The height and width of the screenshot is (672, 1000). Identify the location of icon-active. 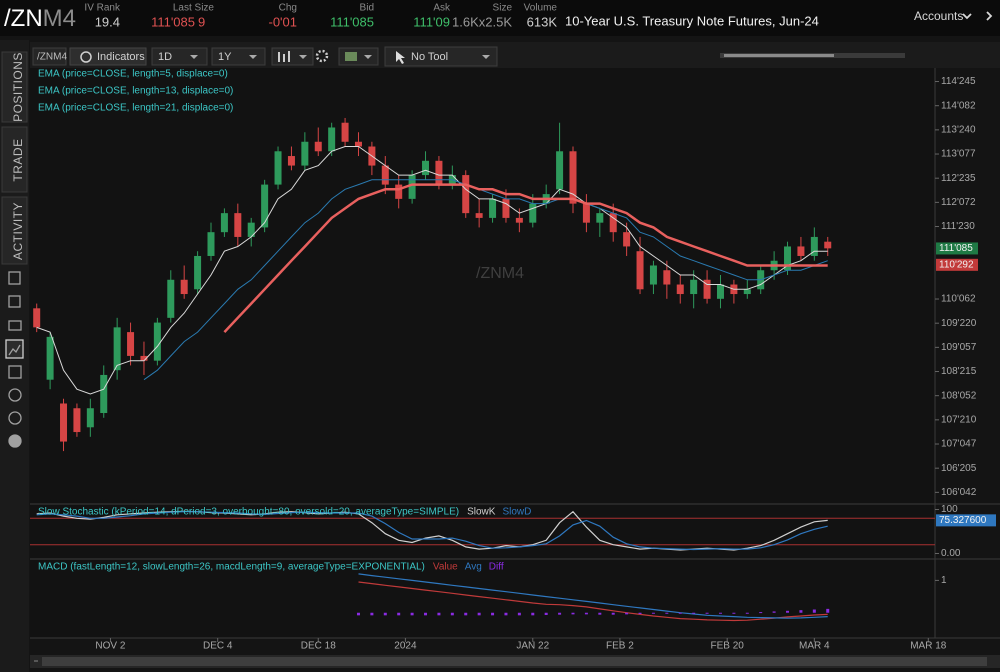
(14, 349).